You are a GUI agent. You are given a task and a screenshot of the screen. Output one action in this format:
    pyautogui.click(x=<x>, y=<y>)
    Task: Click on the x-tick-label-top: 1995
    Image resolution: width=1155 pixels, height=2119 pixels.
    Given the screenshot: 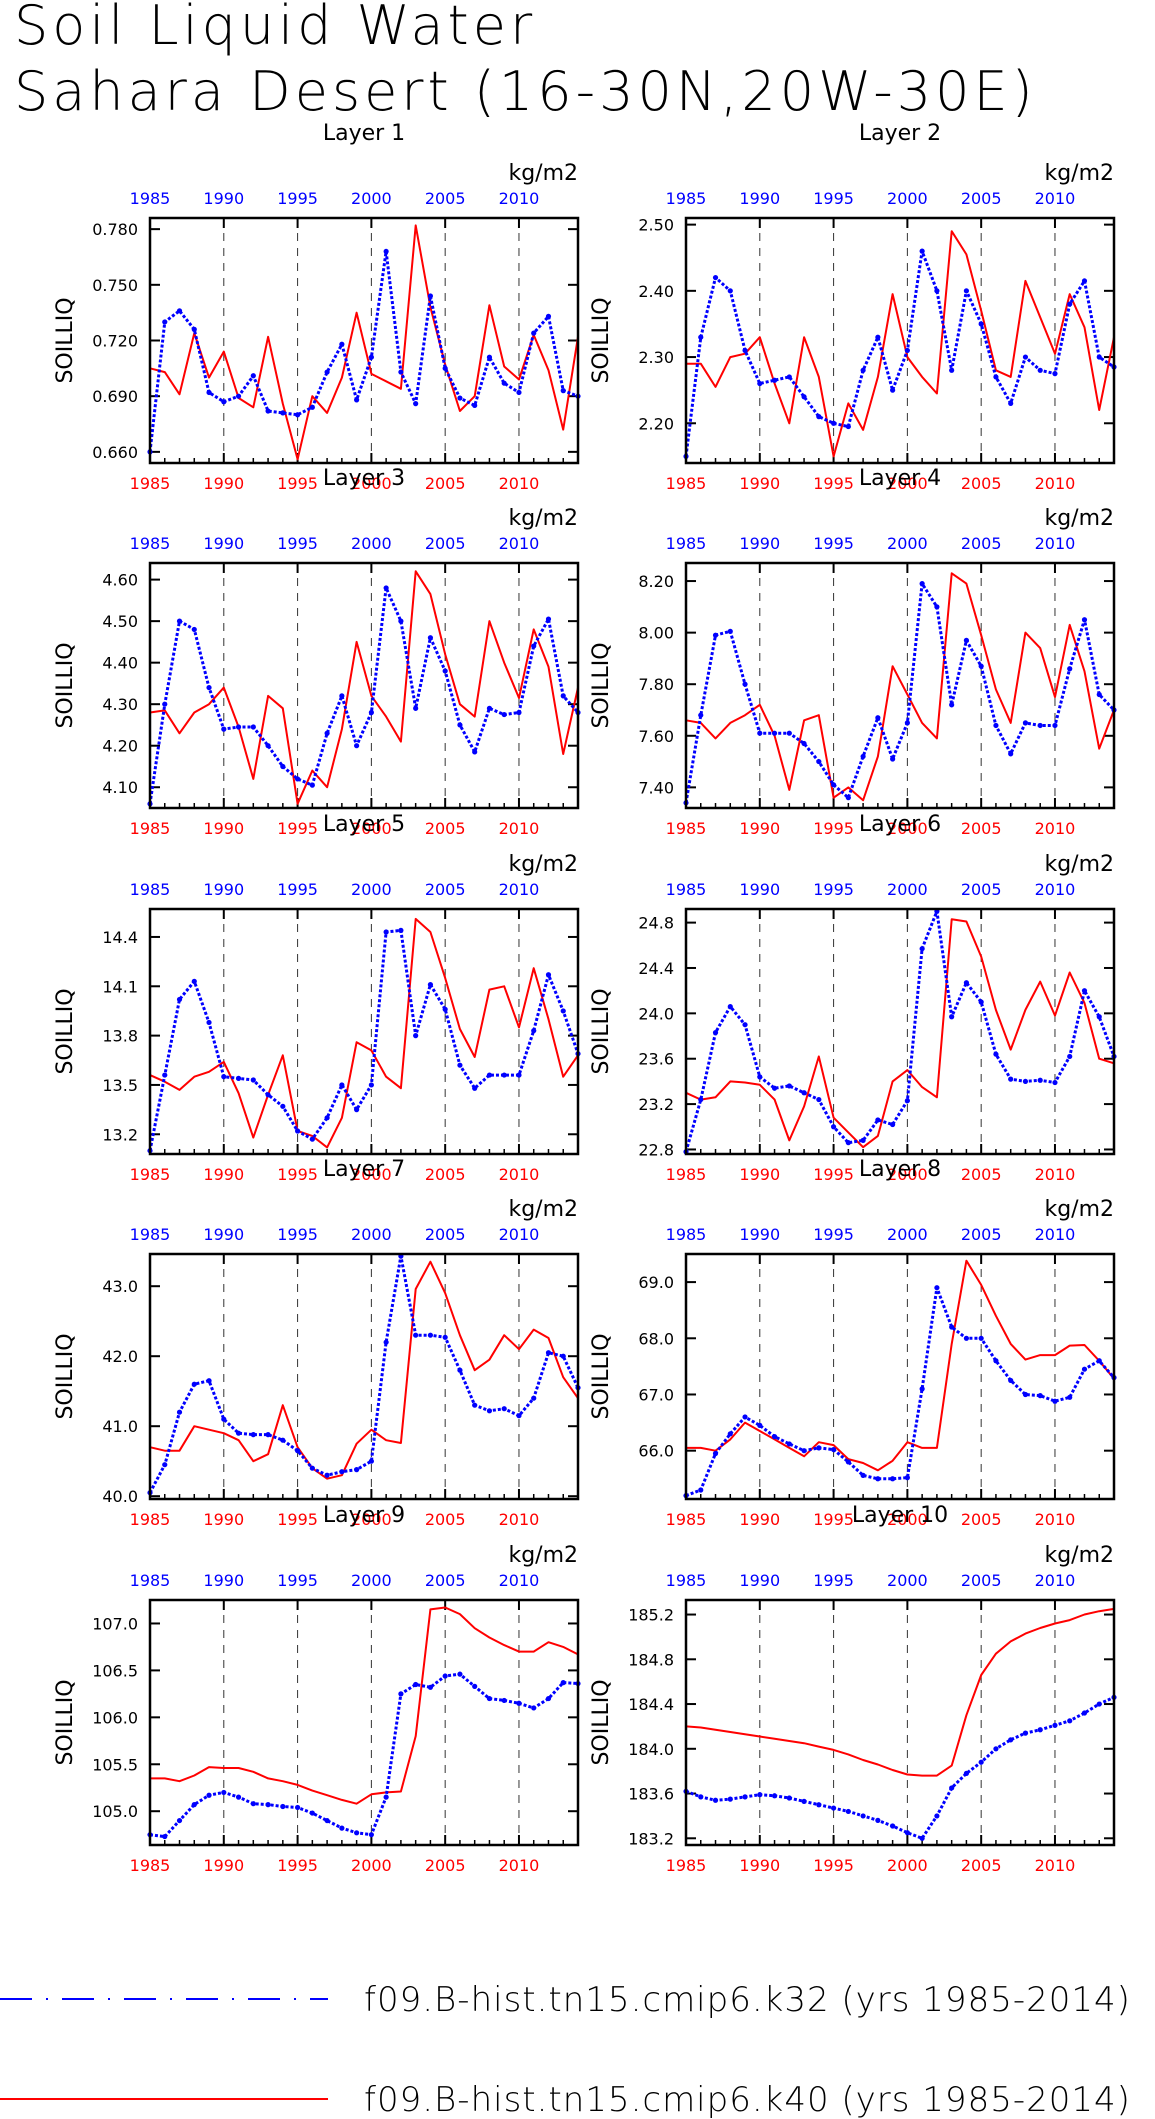 What is the action you would take?
    pyautogui.click(x=833, y=889)
    